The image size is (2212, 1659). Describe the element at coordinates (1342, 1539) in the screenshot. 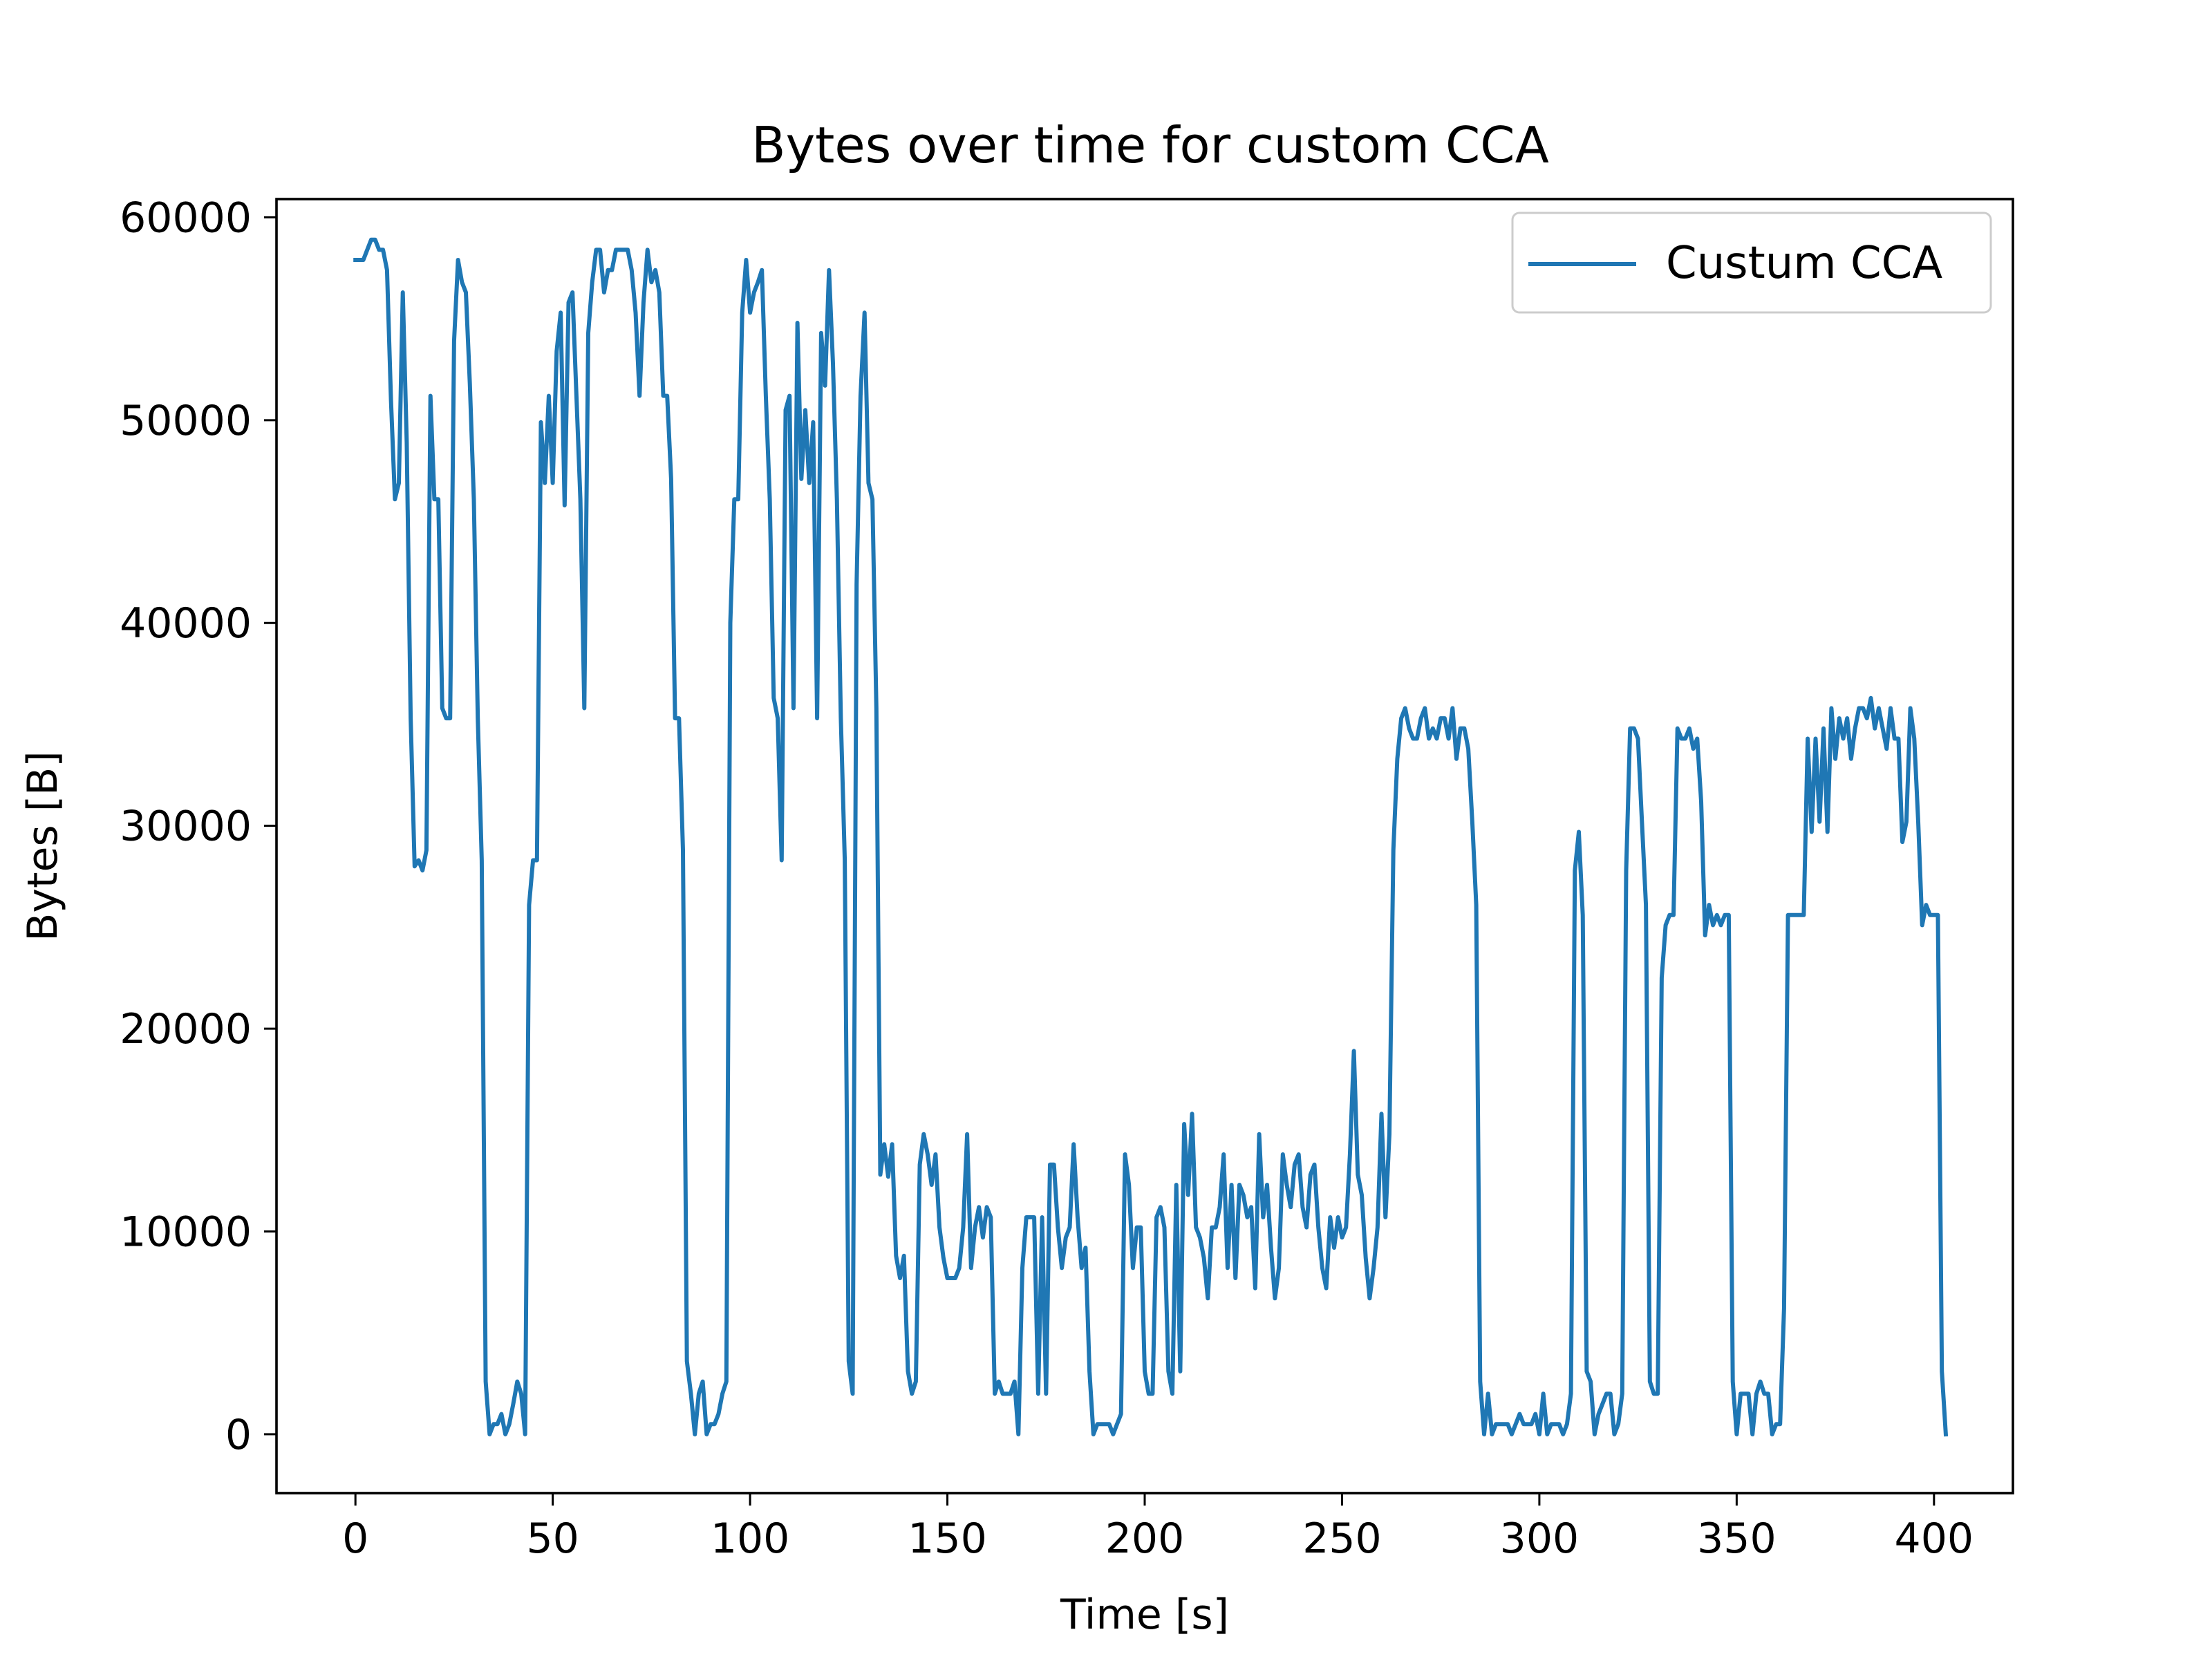

I see `x-tick-label: 250` at that location.